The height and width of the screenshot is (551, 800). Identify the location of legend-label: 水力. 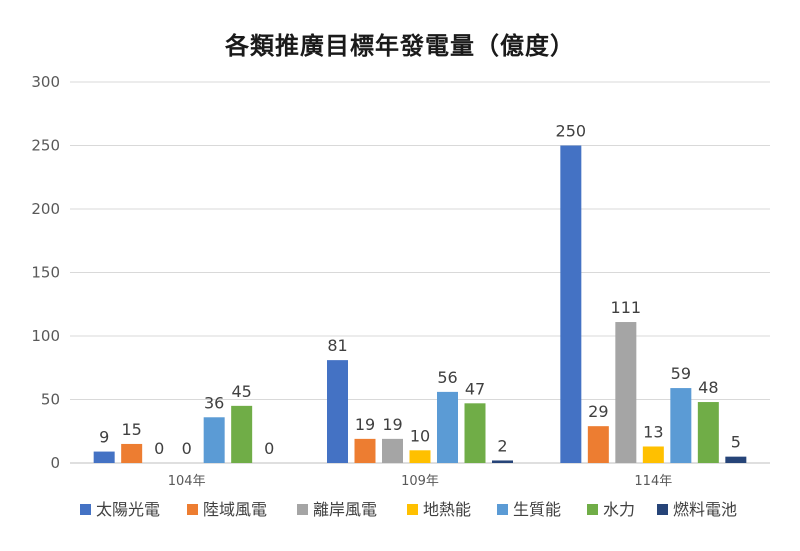
(619, 509).